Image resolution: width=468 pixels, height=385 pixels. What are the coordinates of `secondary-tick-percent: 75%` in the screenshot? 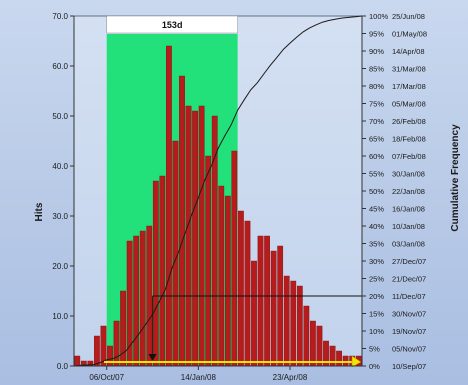 It's located at (376, 104).